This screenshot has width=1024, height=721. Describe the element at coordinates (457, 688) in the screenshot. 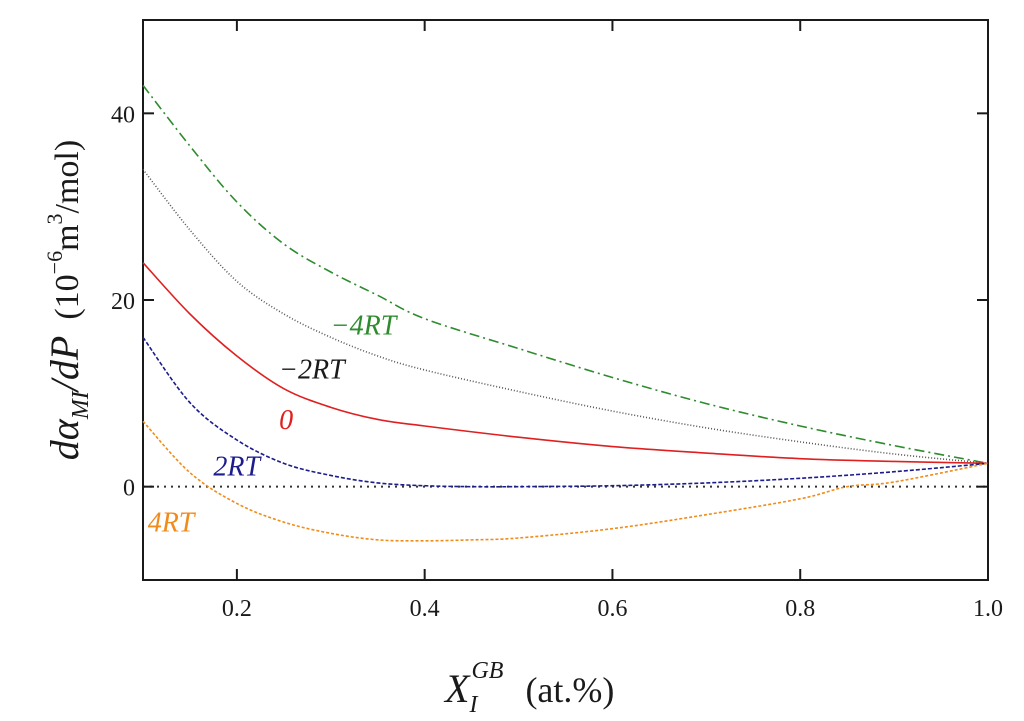

I see `x-axis-title-base: X` at that location.